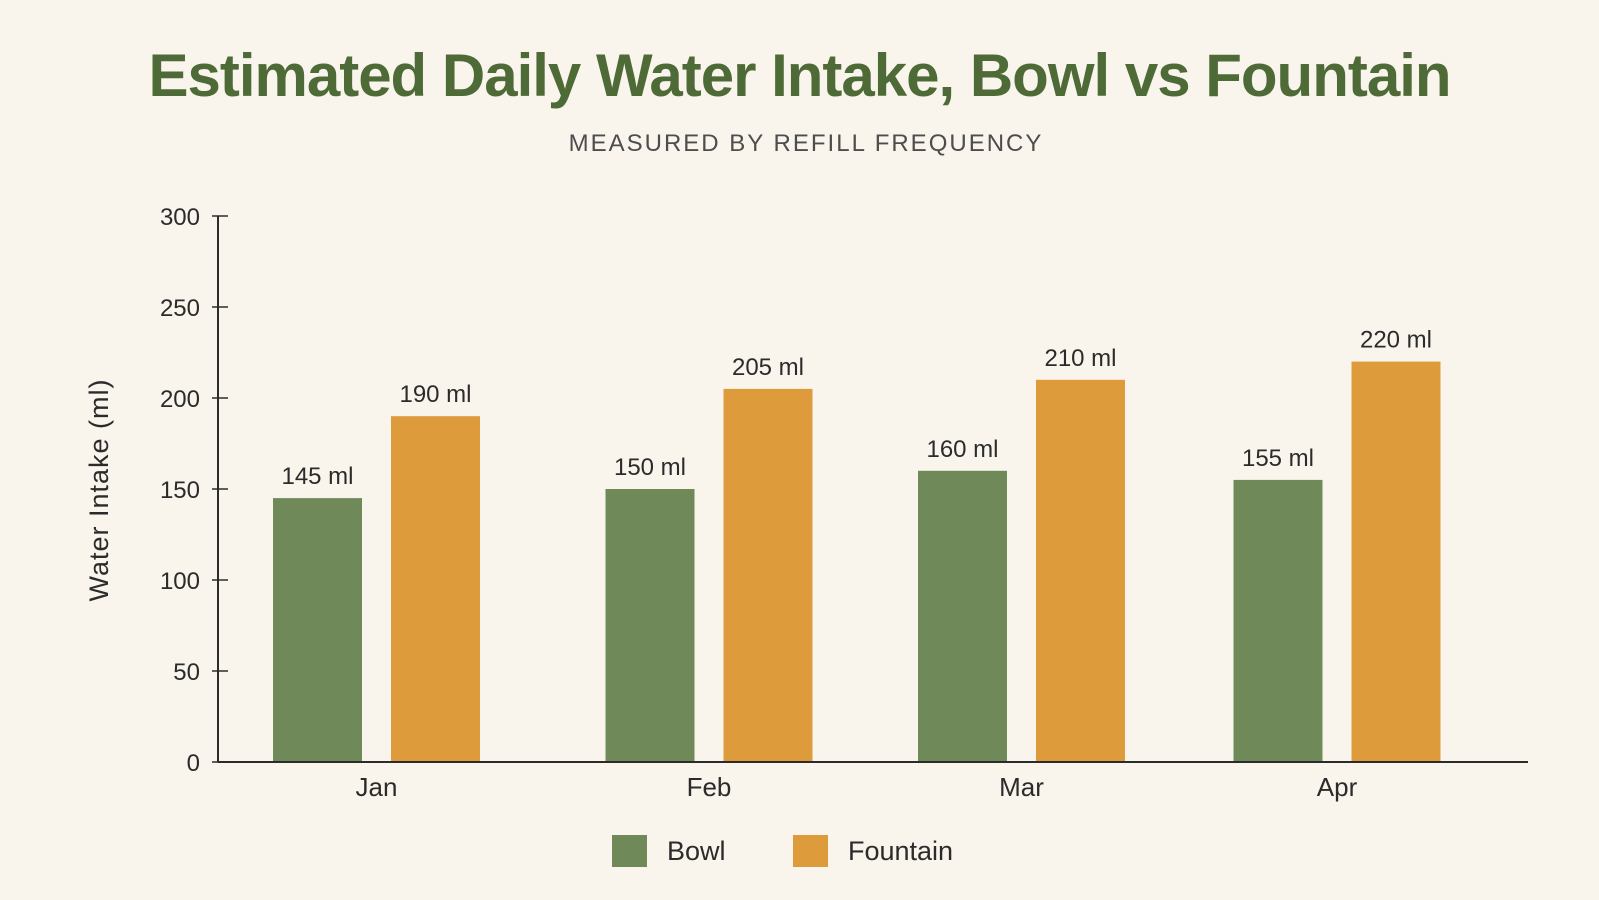 This screenshot has width=1599, height=900. I want to click on y-axis-label-group: Water Intake (ml), so click(99, 489).